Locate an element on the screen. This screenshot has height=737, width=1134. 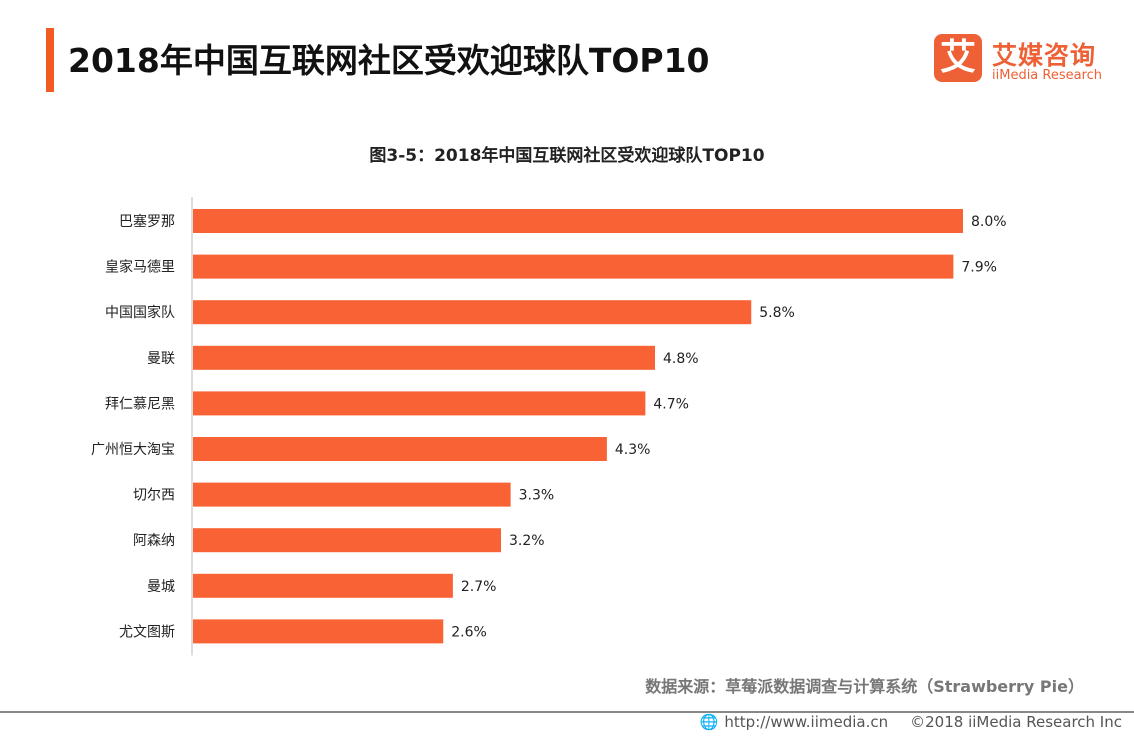
data-label: 4.3% is located at coordinates (633, 450).